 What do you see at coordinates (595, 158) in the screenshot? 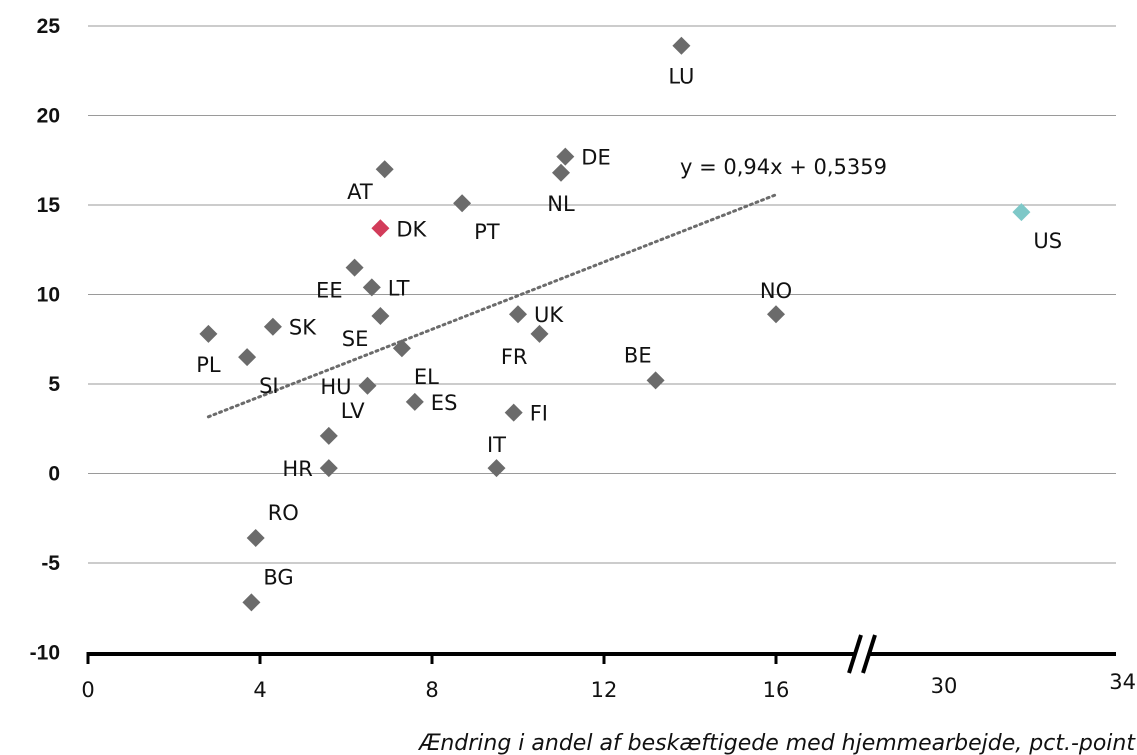
I see `point-label: DE` at bounding box center [595, 158].